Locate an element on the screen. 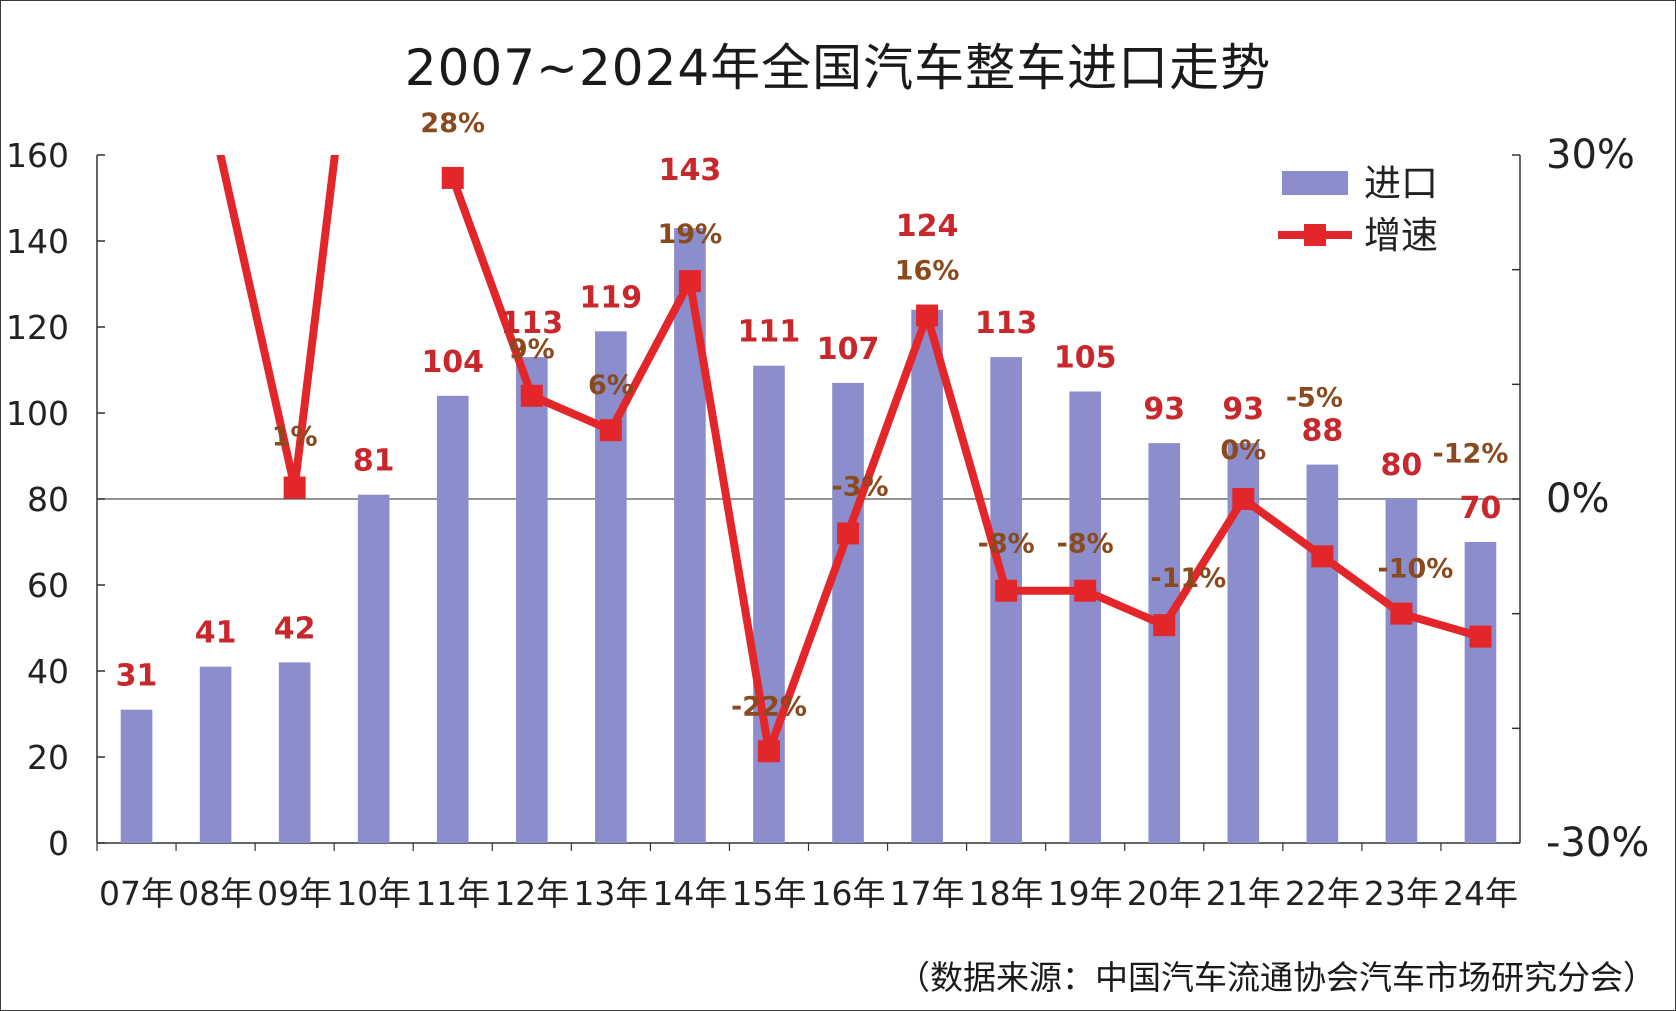 The height and width of the screenshot is (1011, 1676). bar-value-label: 88 is located at coordinates (1322, 431).